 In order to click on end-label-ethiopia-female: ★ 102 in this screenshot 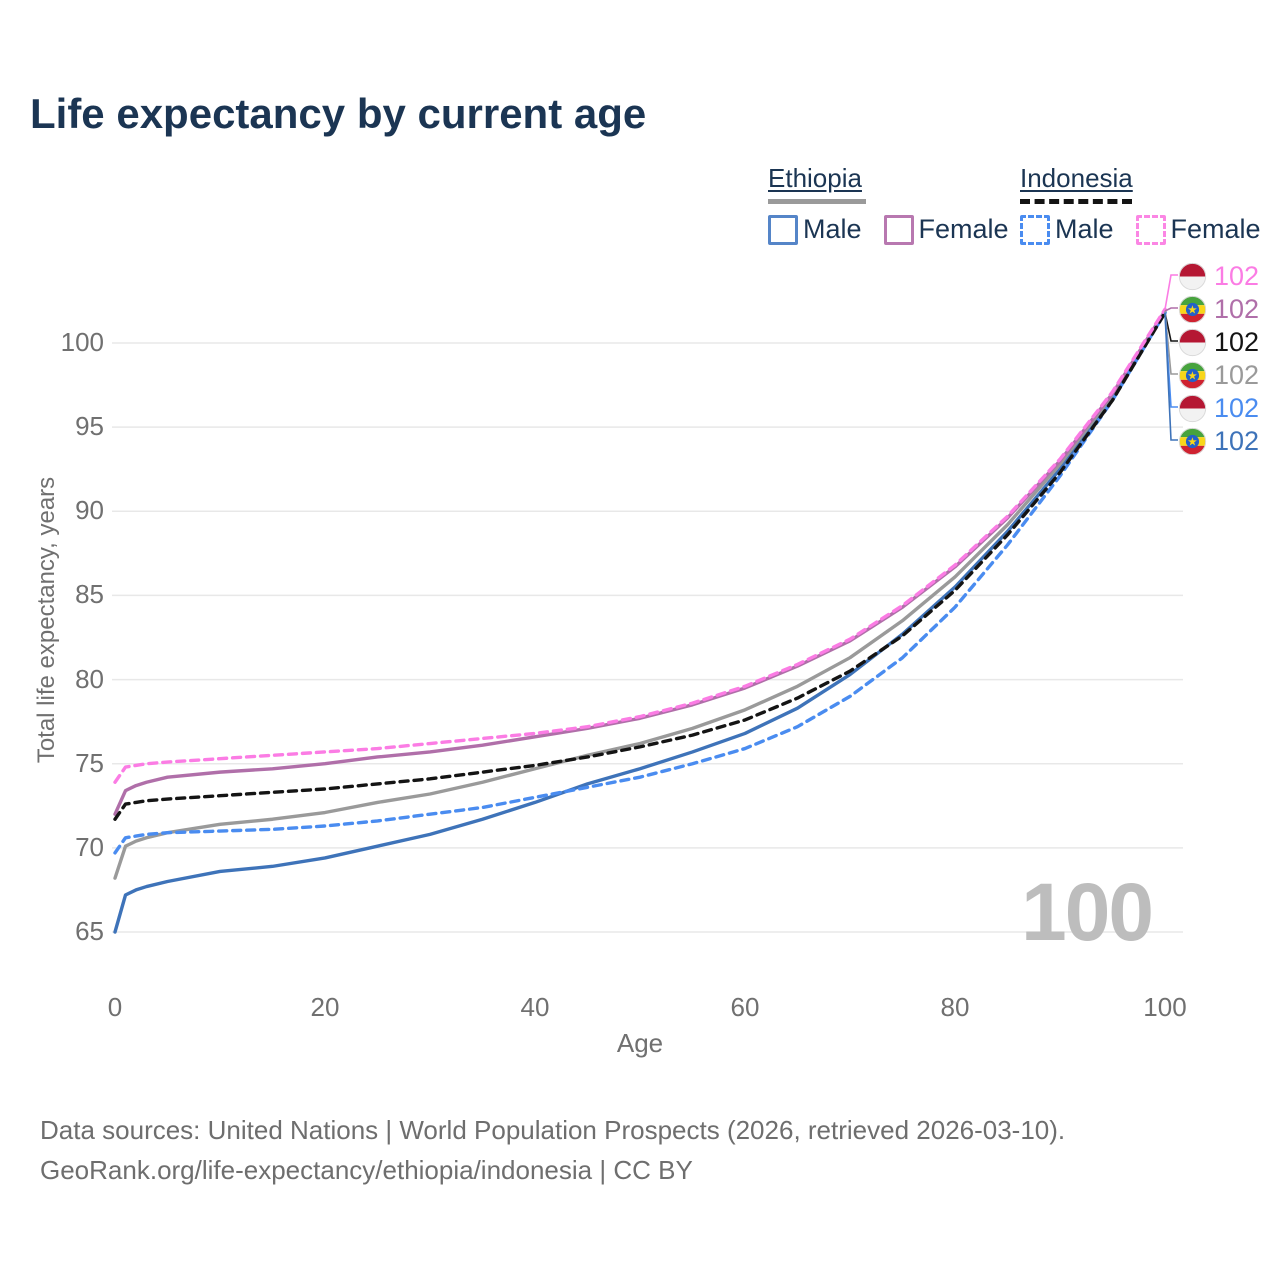, I will do `click(1218, 309)`.